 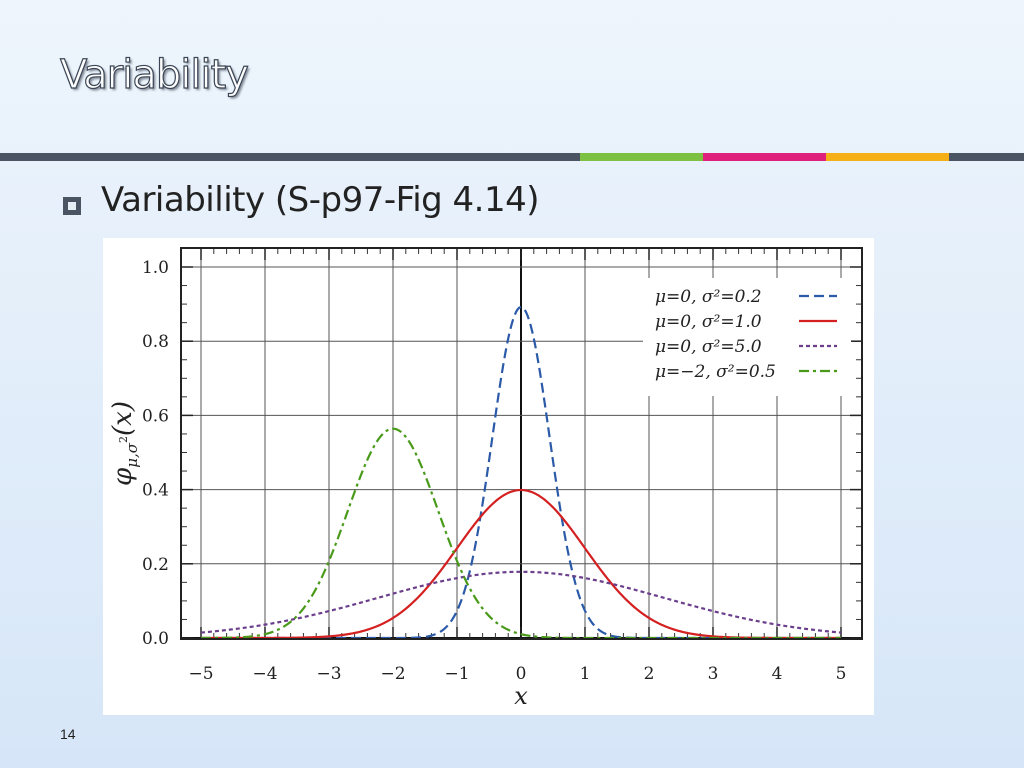 I want to click on y-axis-label-part: φ, so click(x=123, y=476).